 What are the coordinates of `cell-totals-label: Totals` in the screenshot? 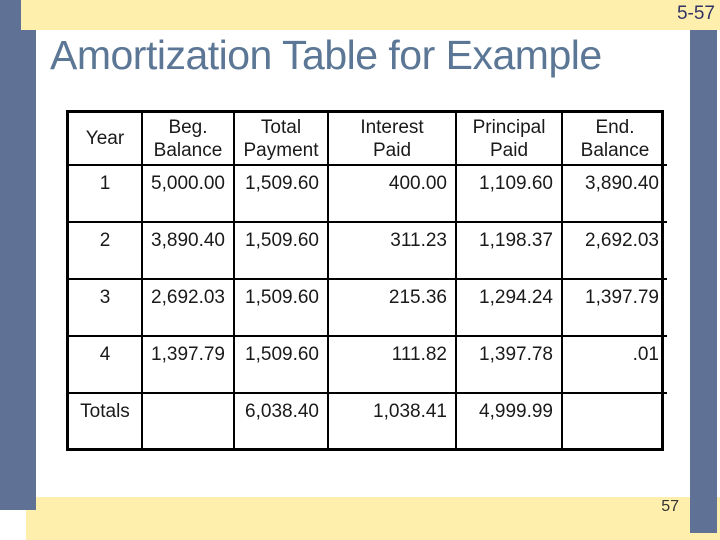 It's located at (106, 421).